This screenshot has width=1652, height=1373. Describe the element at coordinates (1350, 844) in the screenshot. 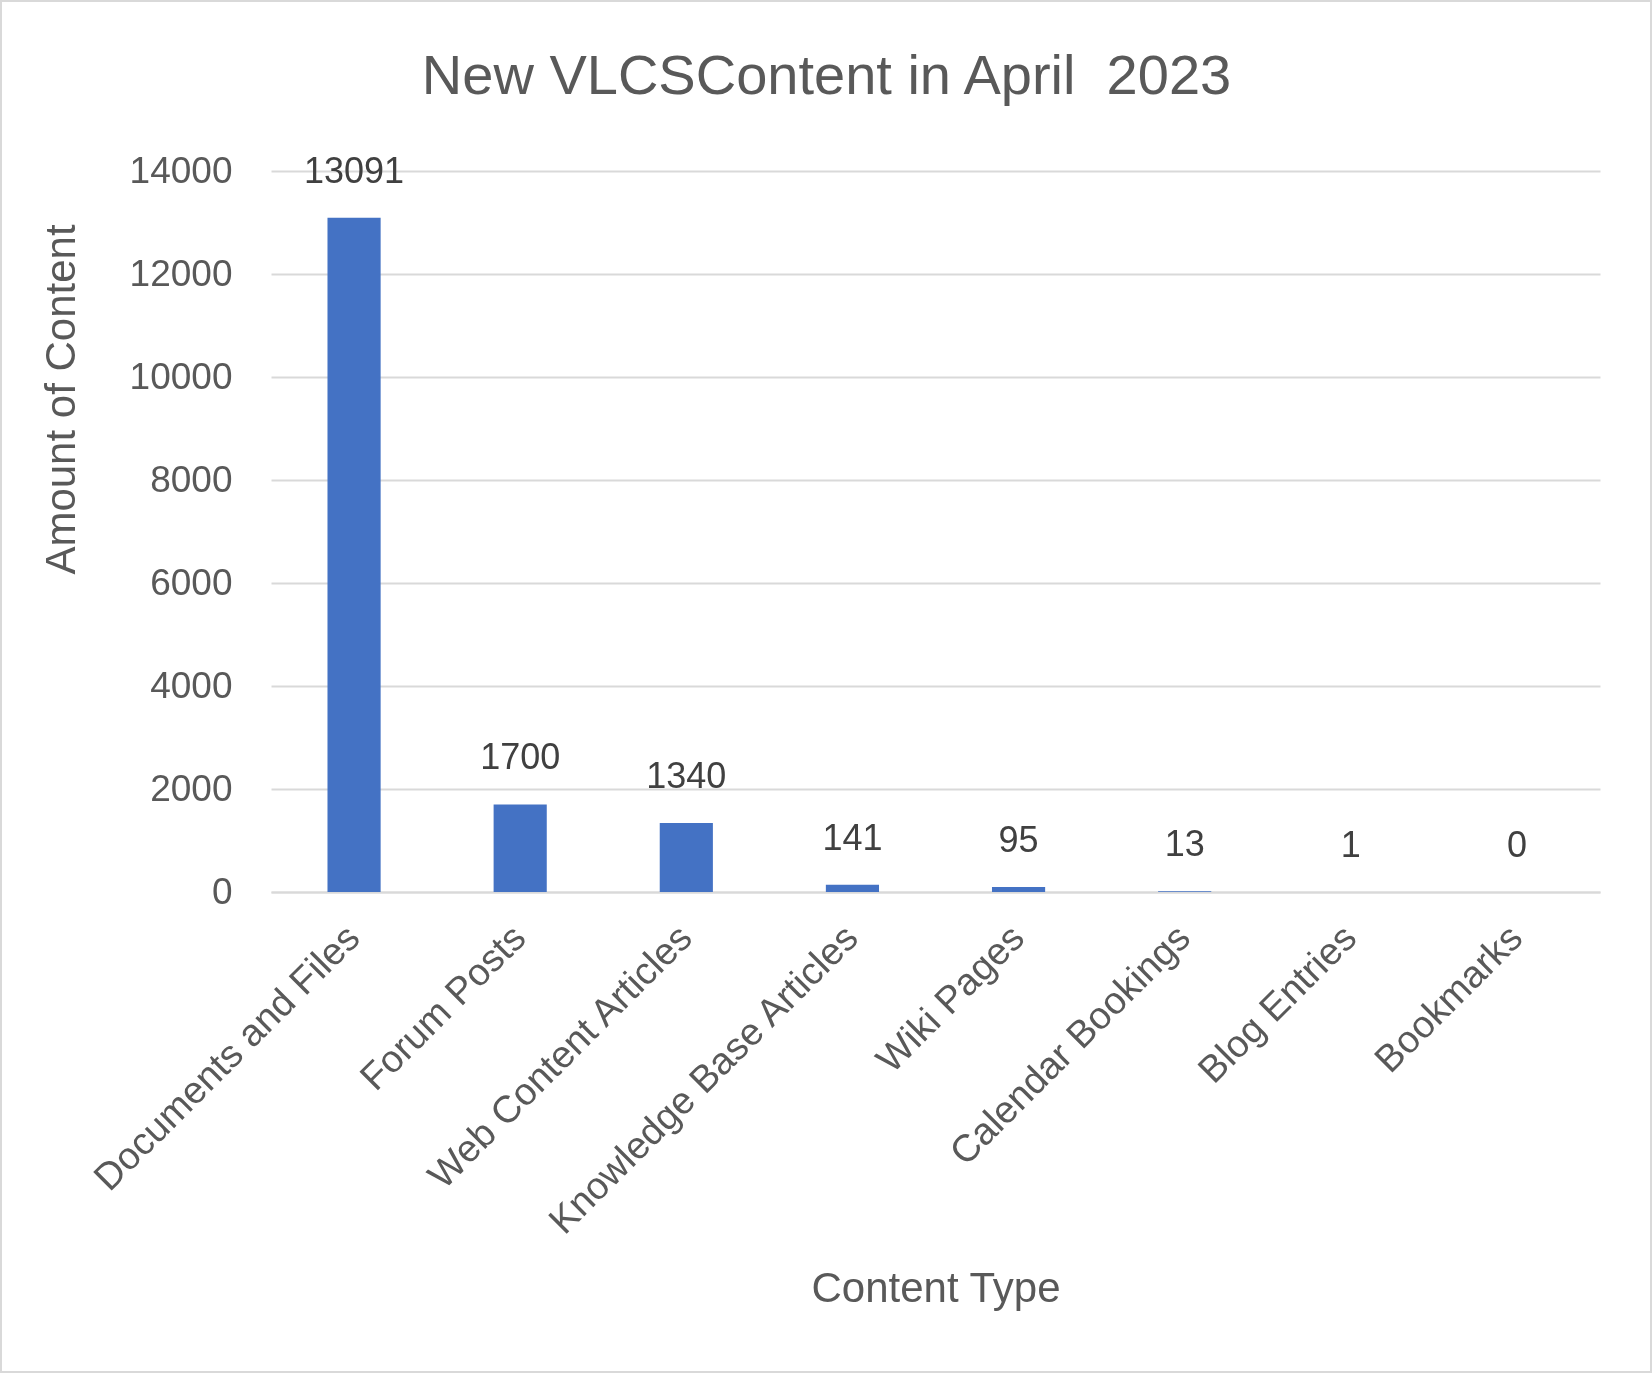

I see `data-label: 1` at that location.